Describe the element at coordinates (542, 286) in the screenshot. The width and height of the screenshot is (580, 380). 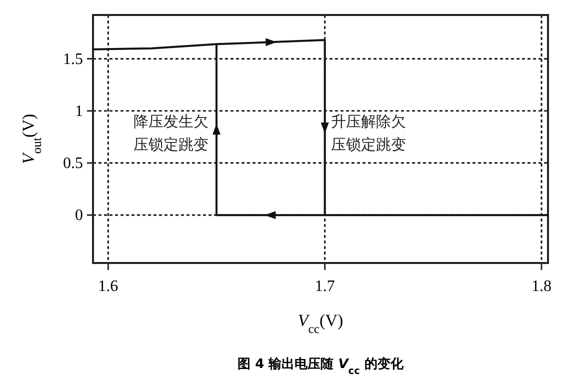
I see `x-tick-label: 1.8` at that location.